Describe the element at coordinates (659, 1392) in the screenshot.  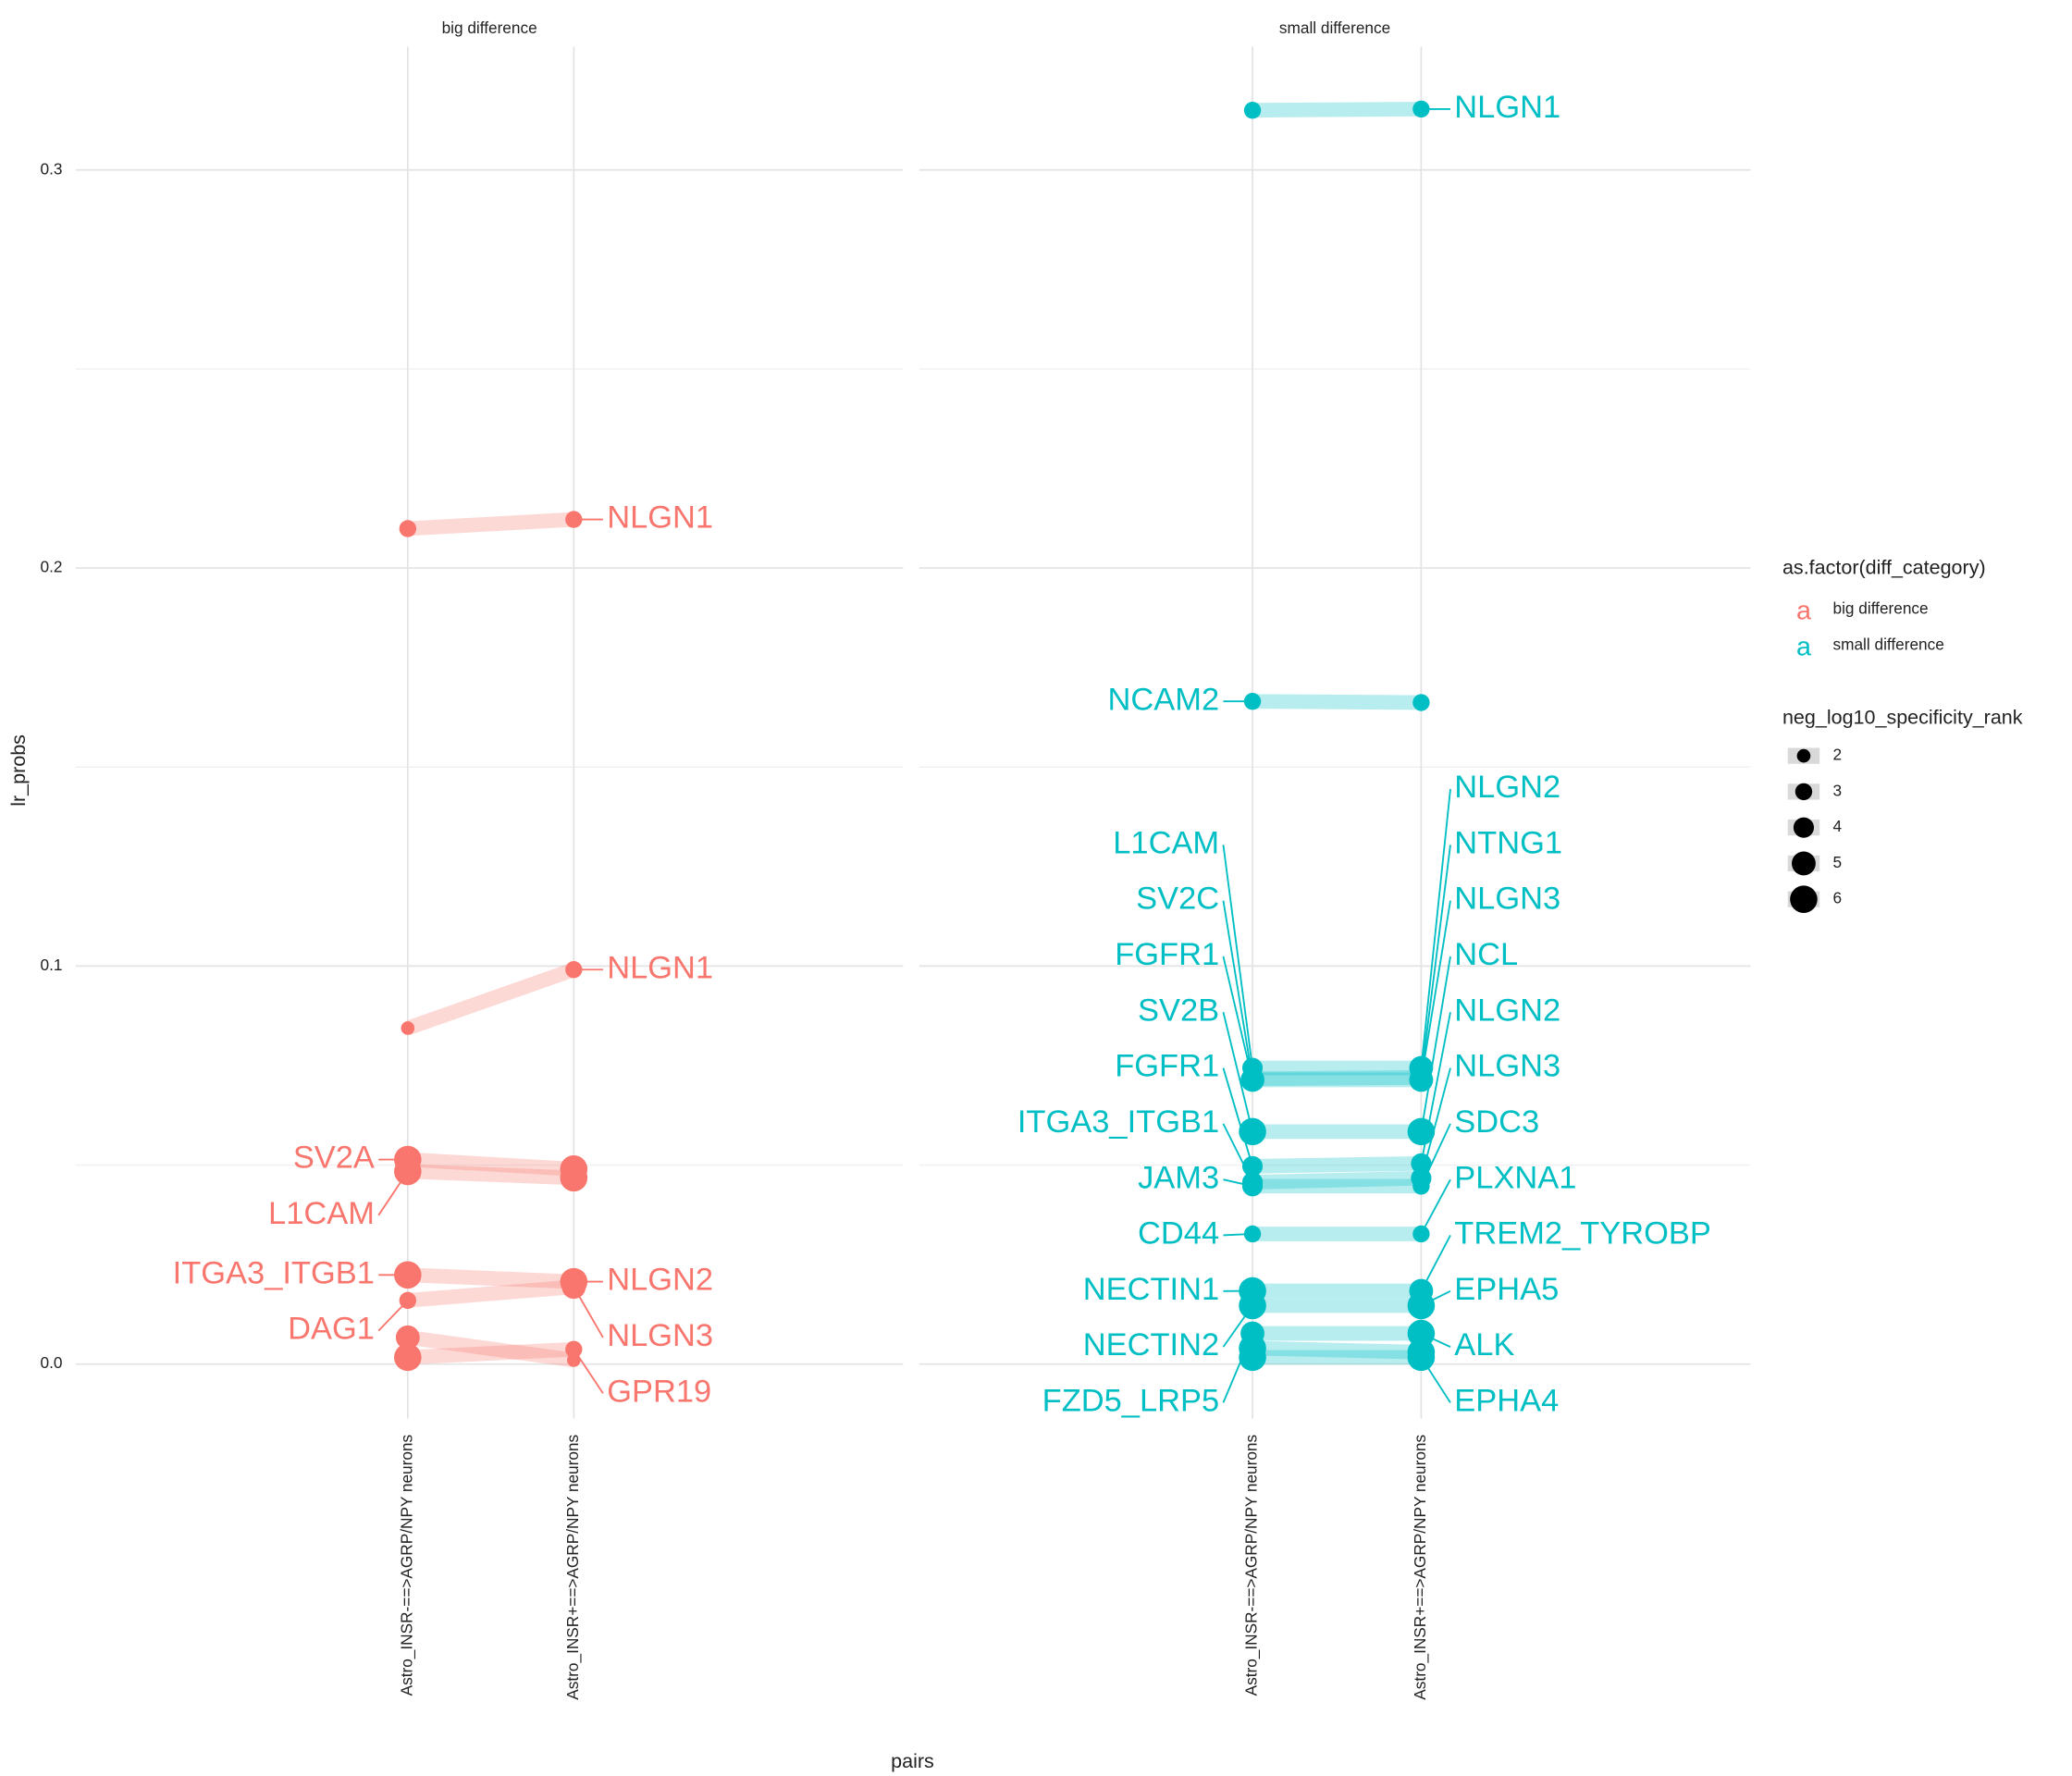
I see `point-label: GPR19` at that location.